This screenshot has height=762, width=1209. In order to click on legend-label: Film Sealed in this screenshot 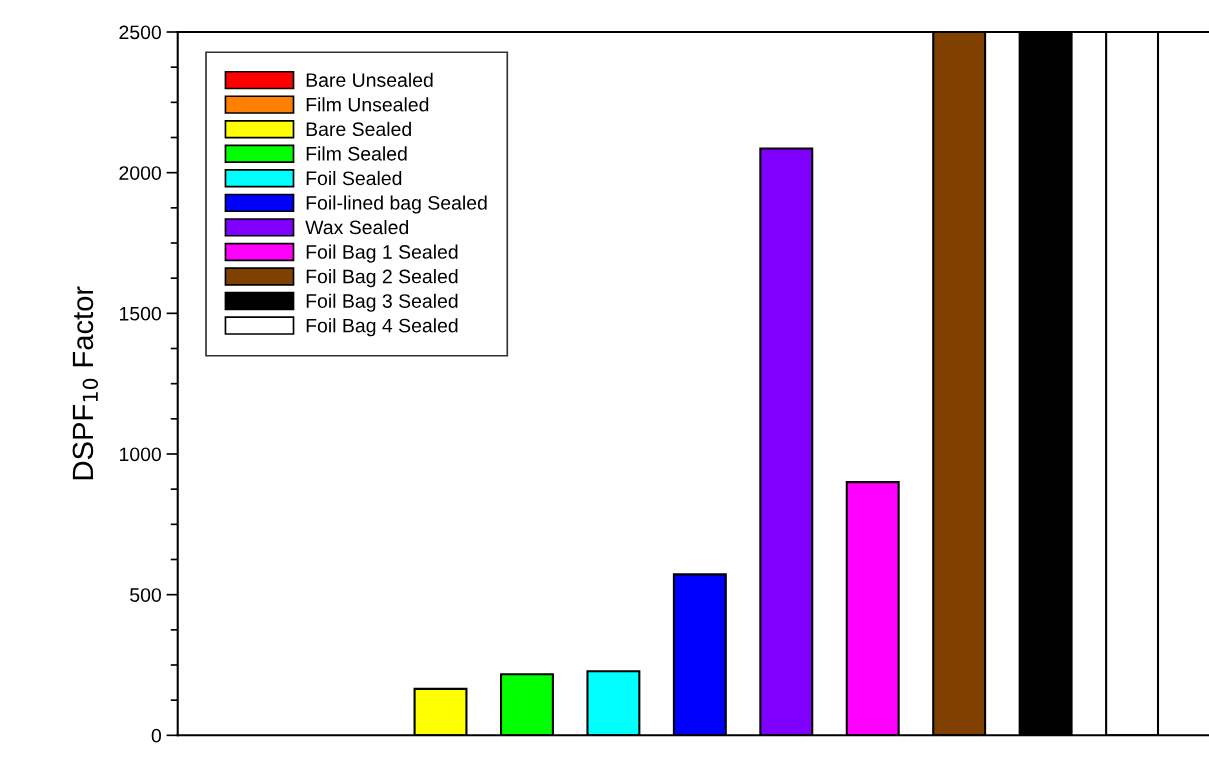, I will do `click(356, 153)`.